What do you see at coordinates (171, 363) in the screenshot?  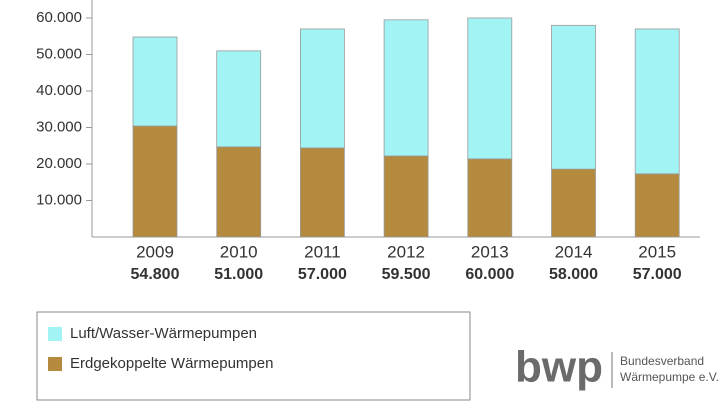 I see `legend-label: Erdgekoppelte Wärmepumpen` at bounding box center [171, 363].